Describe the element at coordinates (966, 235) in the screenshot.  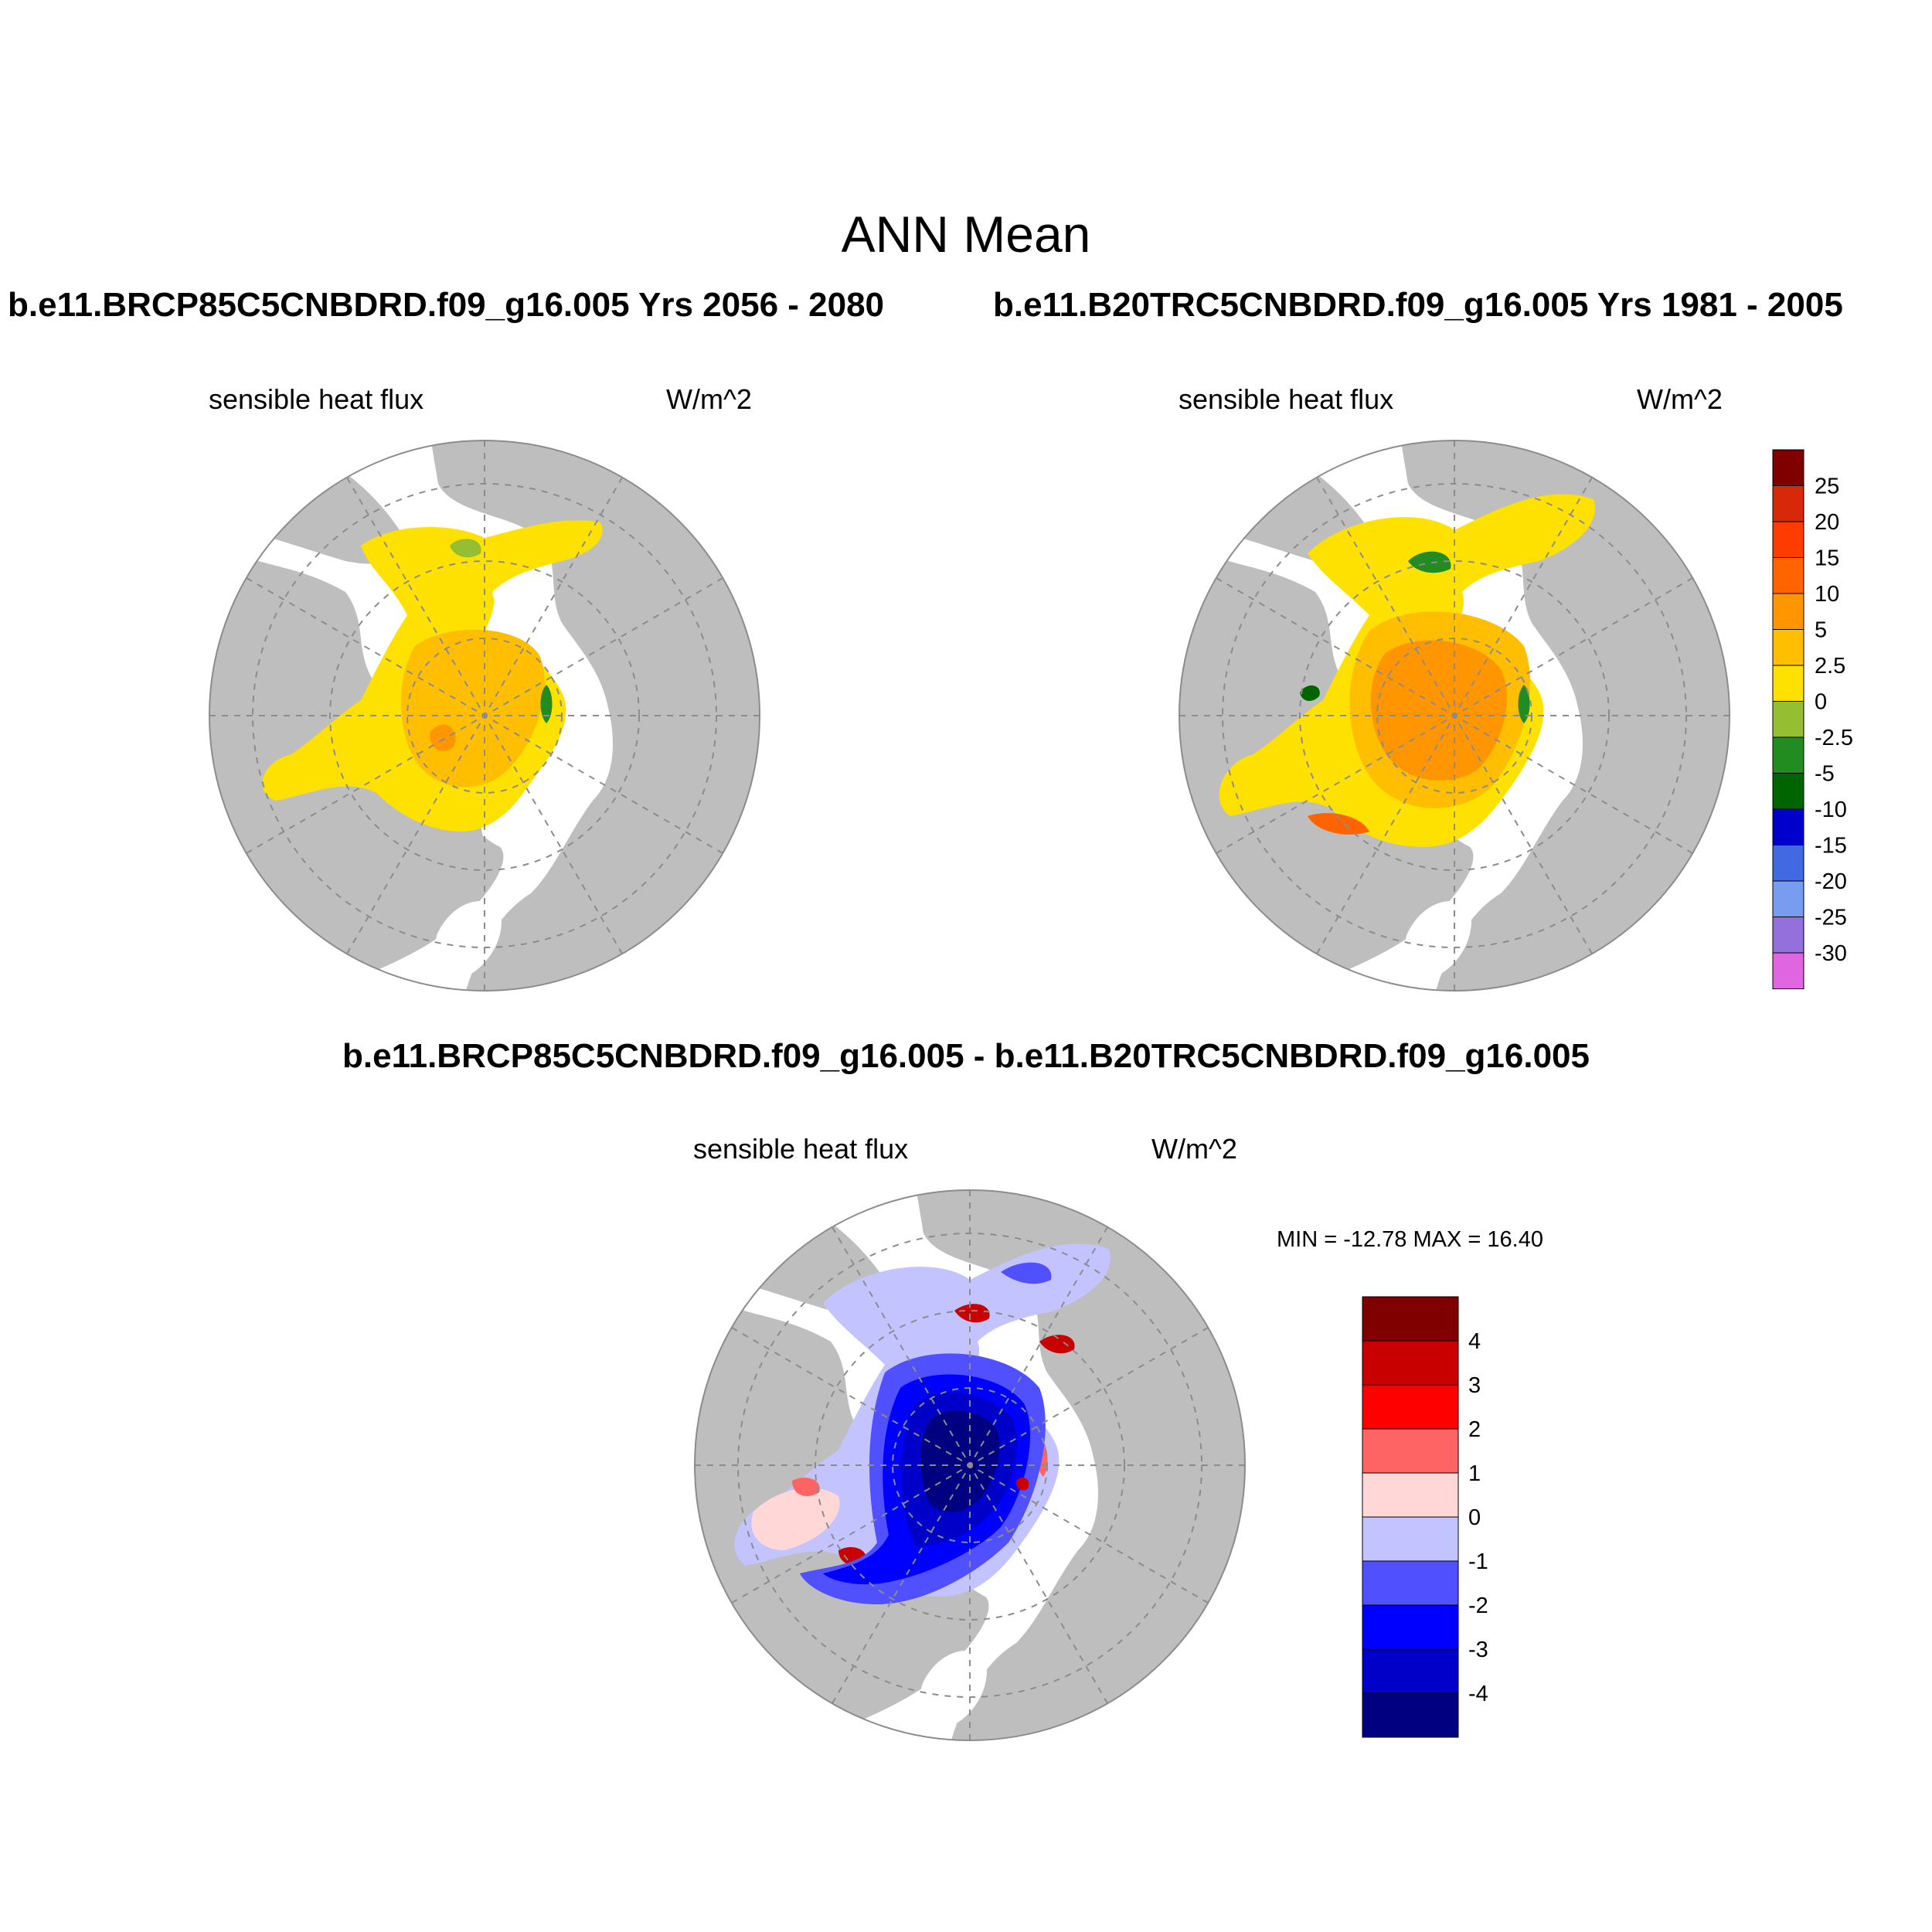
I see `main-title: ANN Mean` at that location.